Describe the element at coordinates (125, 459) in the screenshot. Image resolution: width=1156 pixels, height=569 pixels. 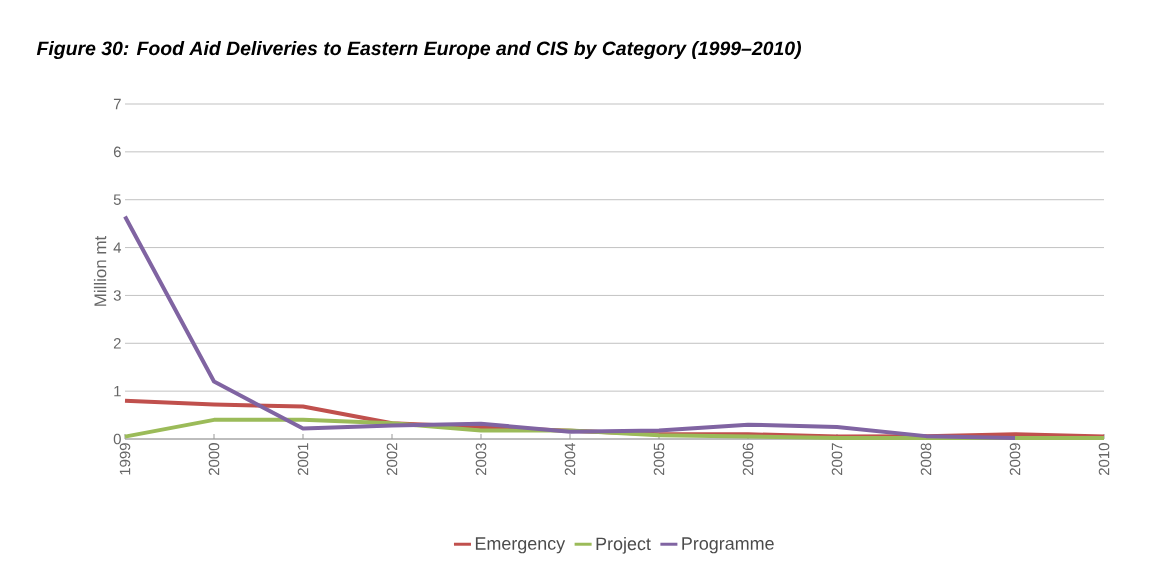
I see `x-tick-label: 1999` at that location.